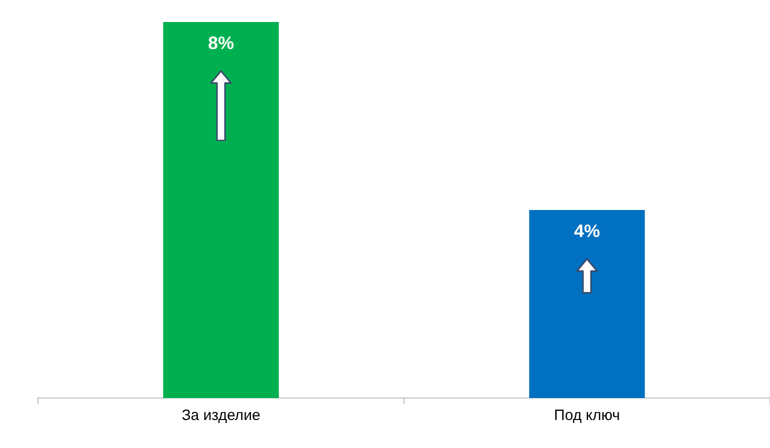  What do you see at coordinates (587, 230) in the screenshot?
I see `data-label: 4%` at bounding box center [587, 230].